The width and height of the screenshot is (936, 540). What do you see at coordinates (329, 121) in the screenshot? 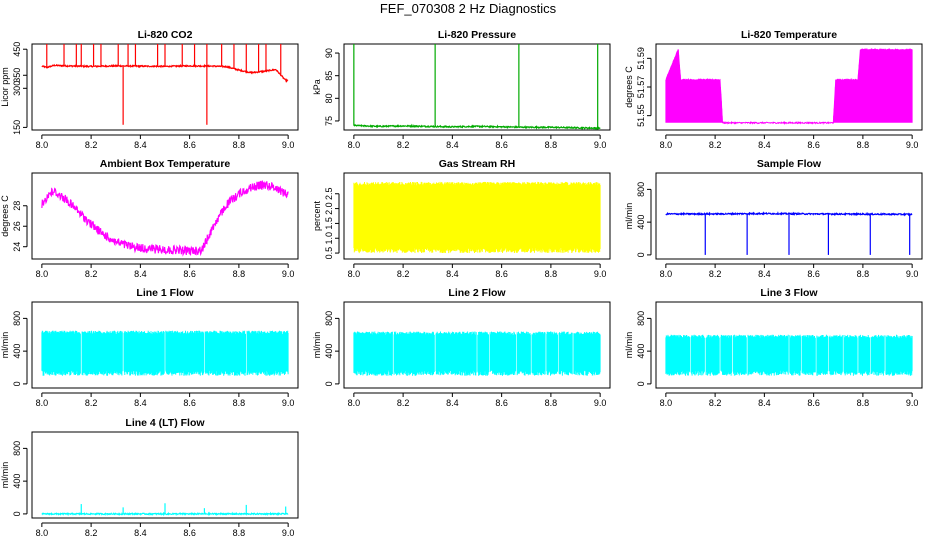
I see `y-tick-label: 75` at bounding box center [329, 121].